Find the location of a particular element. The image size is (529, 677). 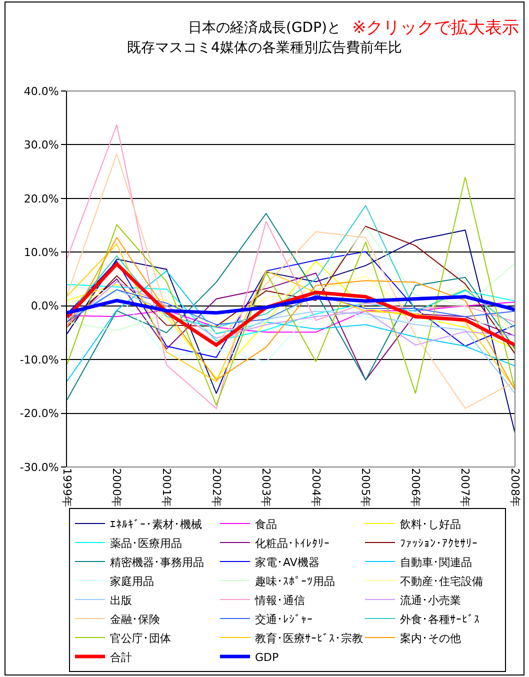

legend-label: 教育･医療ｻｰﾋﾞｽ･宗教 is located at coordinates (309, 638).